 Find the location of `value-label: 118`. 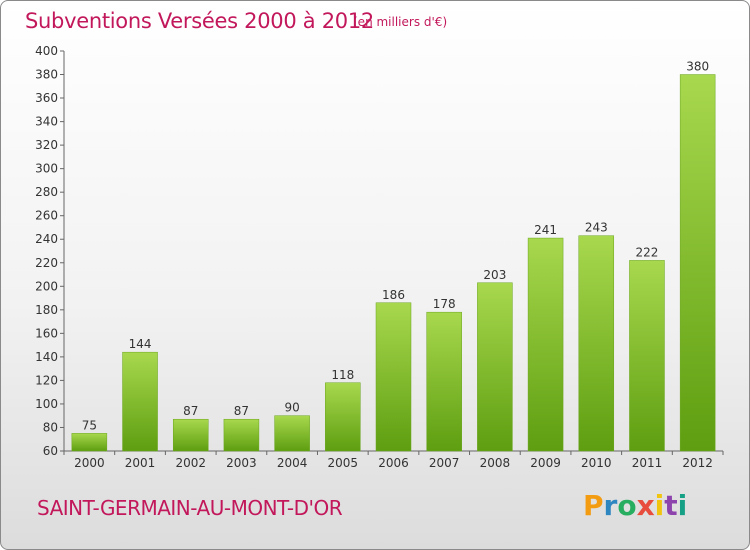

value-label: 118 is located at coordinates (342, 375).